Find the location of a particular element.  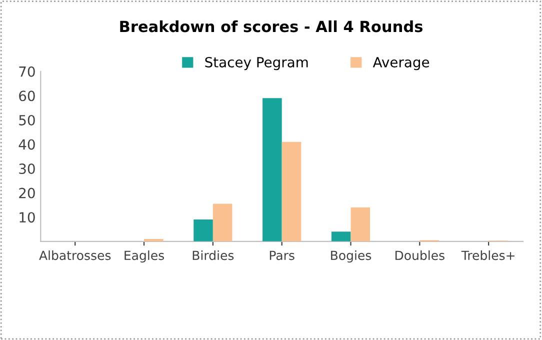

y-tick-label: 10 is located at coordinates (27, 217).